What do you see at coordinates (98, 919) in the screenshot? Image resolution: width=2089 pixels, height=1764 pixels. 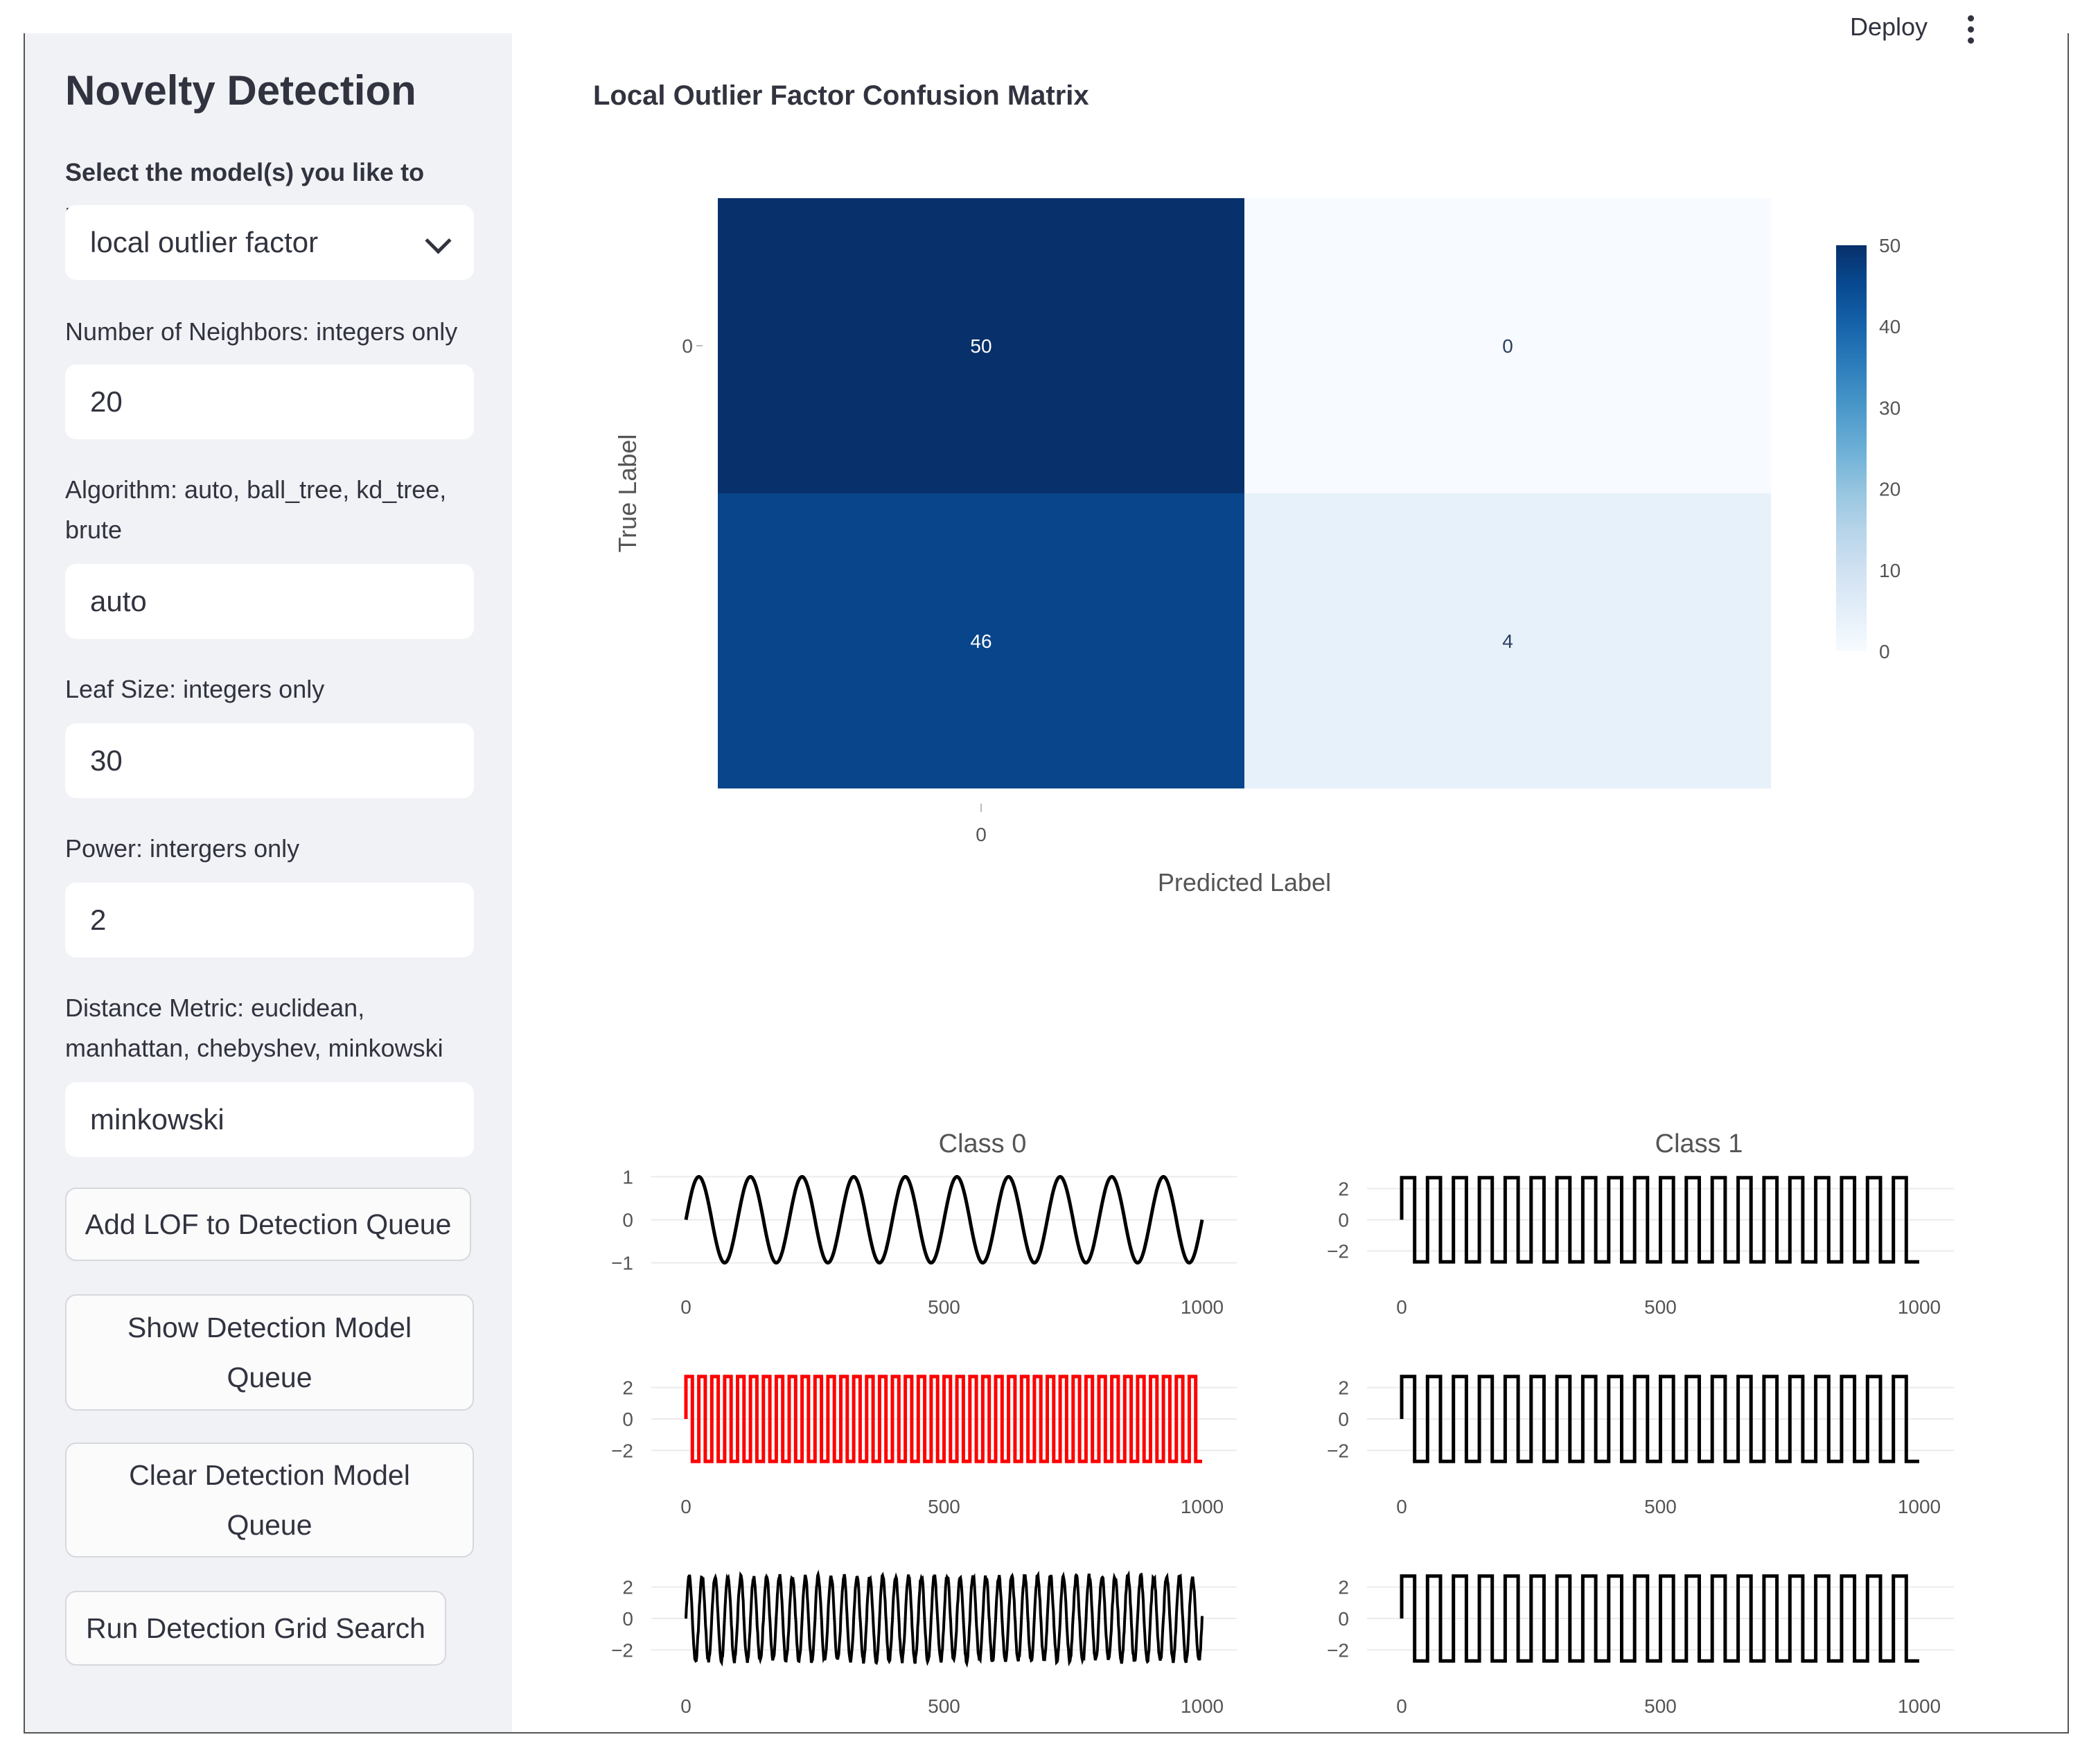 I see `power-value: 2` at bounding box center [98, 919].